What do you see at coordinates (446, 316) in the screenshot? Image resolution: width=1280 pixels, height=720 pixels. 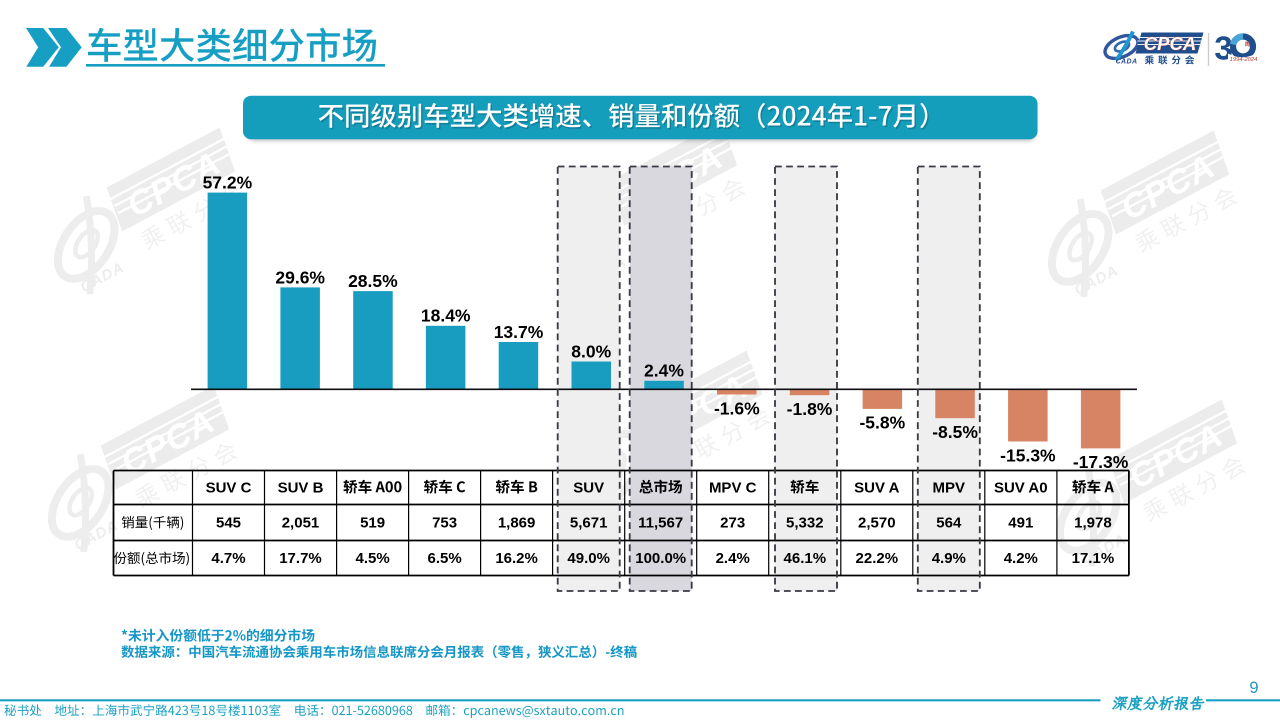 I see `svg-text: 18.4%` at bounding box center [446, 316].